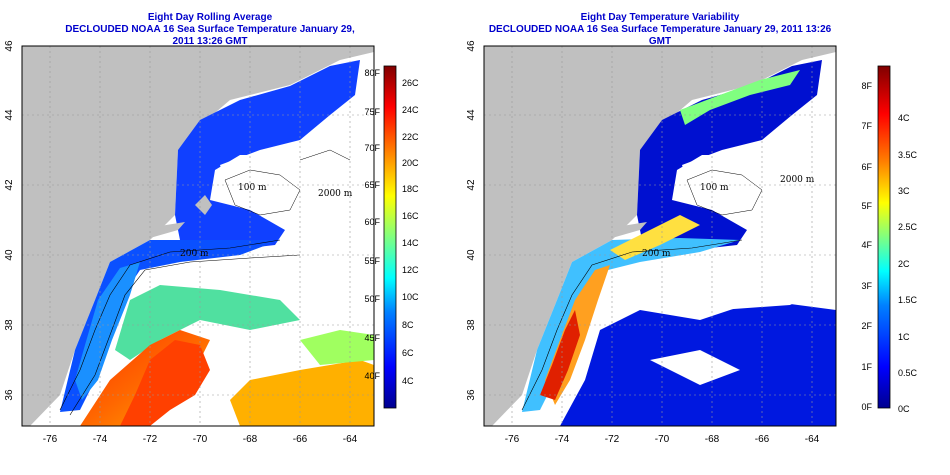  Describe the element at coordinates (471, 185) in the screenshot. I see `right-ytick-2: 42` at that location.